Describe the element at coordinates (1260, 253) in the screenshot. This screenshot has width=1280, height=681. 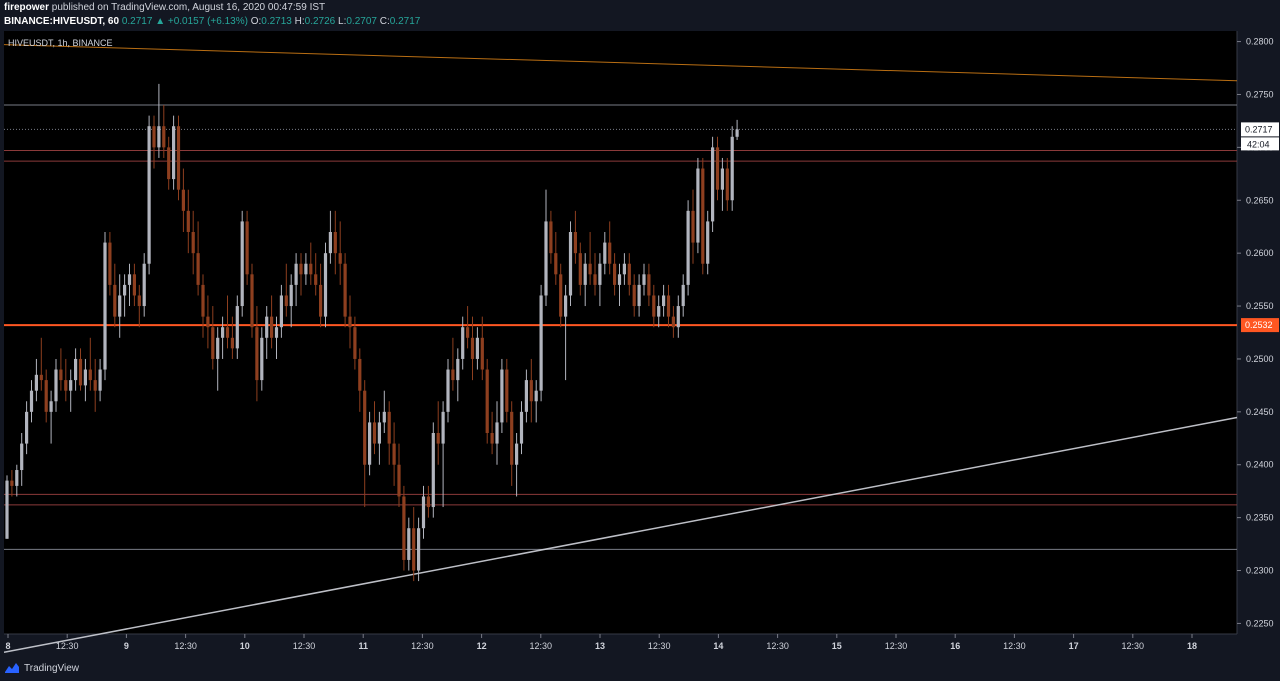
I see `y-tick-label: 0.2600` at that location.